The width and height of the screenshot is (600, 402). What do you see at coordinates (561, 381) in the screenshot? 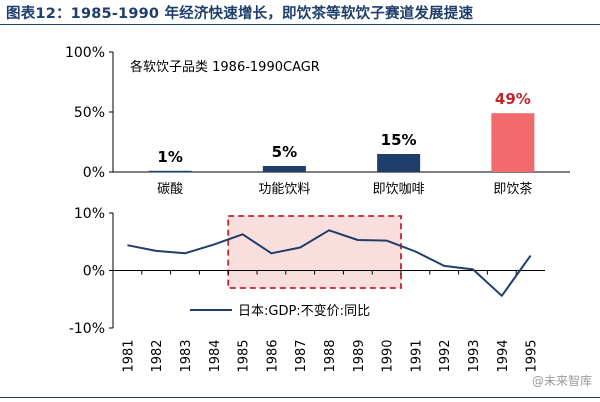
I see `watermark: @未来智库` at bounding box center [561, 381].